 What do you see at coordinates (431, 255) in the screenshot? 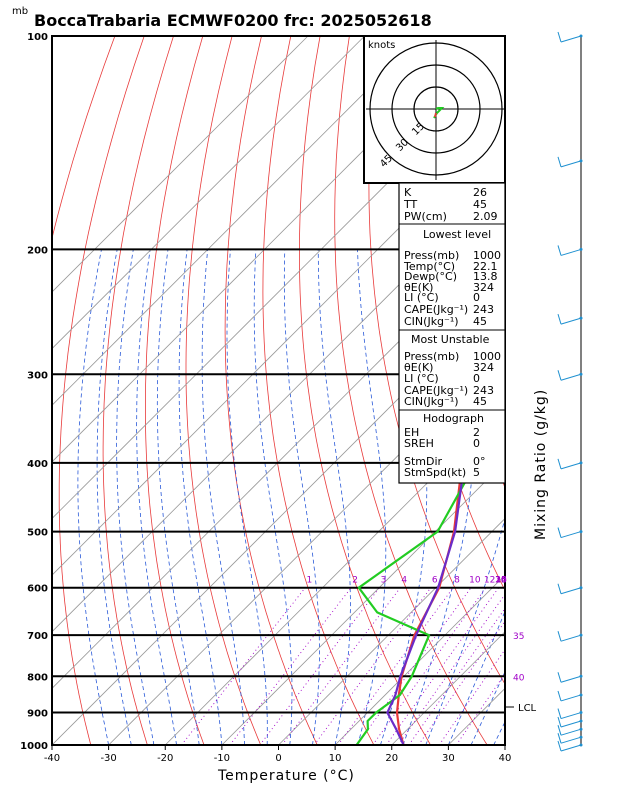
I see `ll-label-0: Press(mb)` at bounding box center [431, 255].